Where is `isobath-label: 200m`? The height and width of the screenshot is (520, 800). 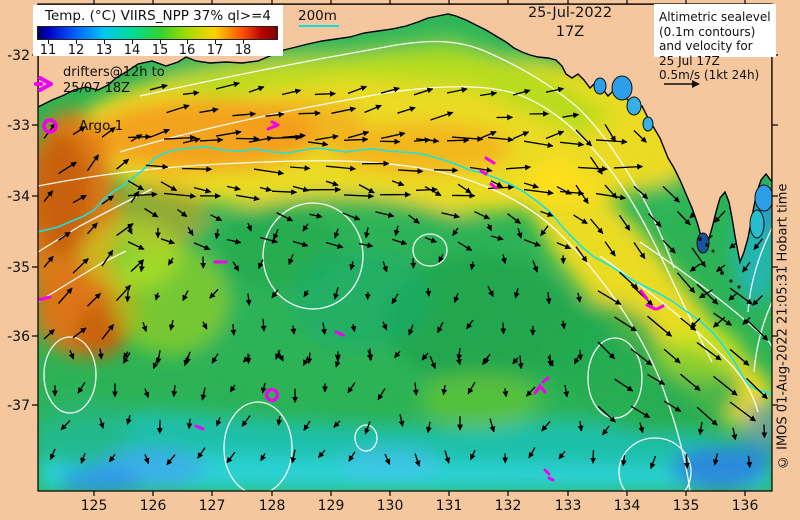 isobath-label: 200m is located at coordinates (317, 16).